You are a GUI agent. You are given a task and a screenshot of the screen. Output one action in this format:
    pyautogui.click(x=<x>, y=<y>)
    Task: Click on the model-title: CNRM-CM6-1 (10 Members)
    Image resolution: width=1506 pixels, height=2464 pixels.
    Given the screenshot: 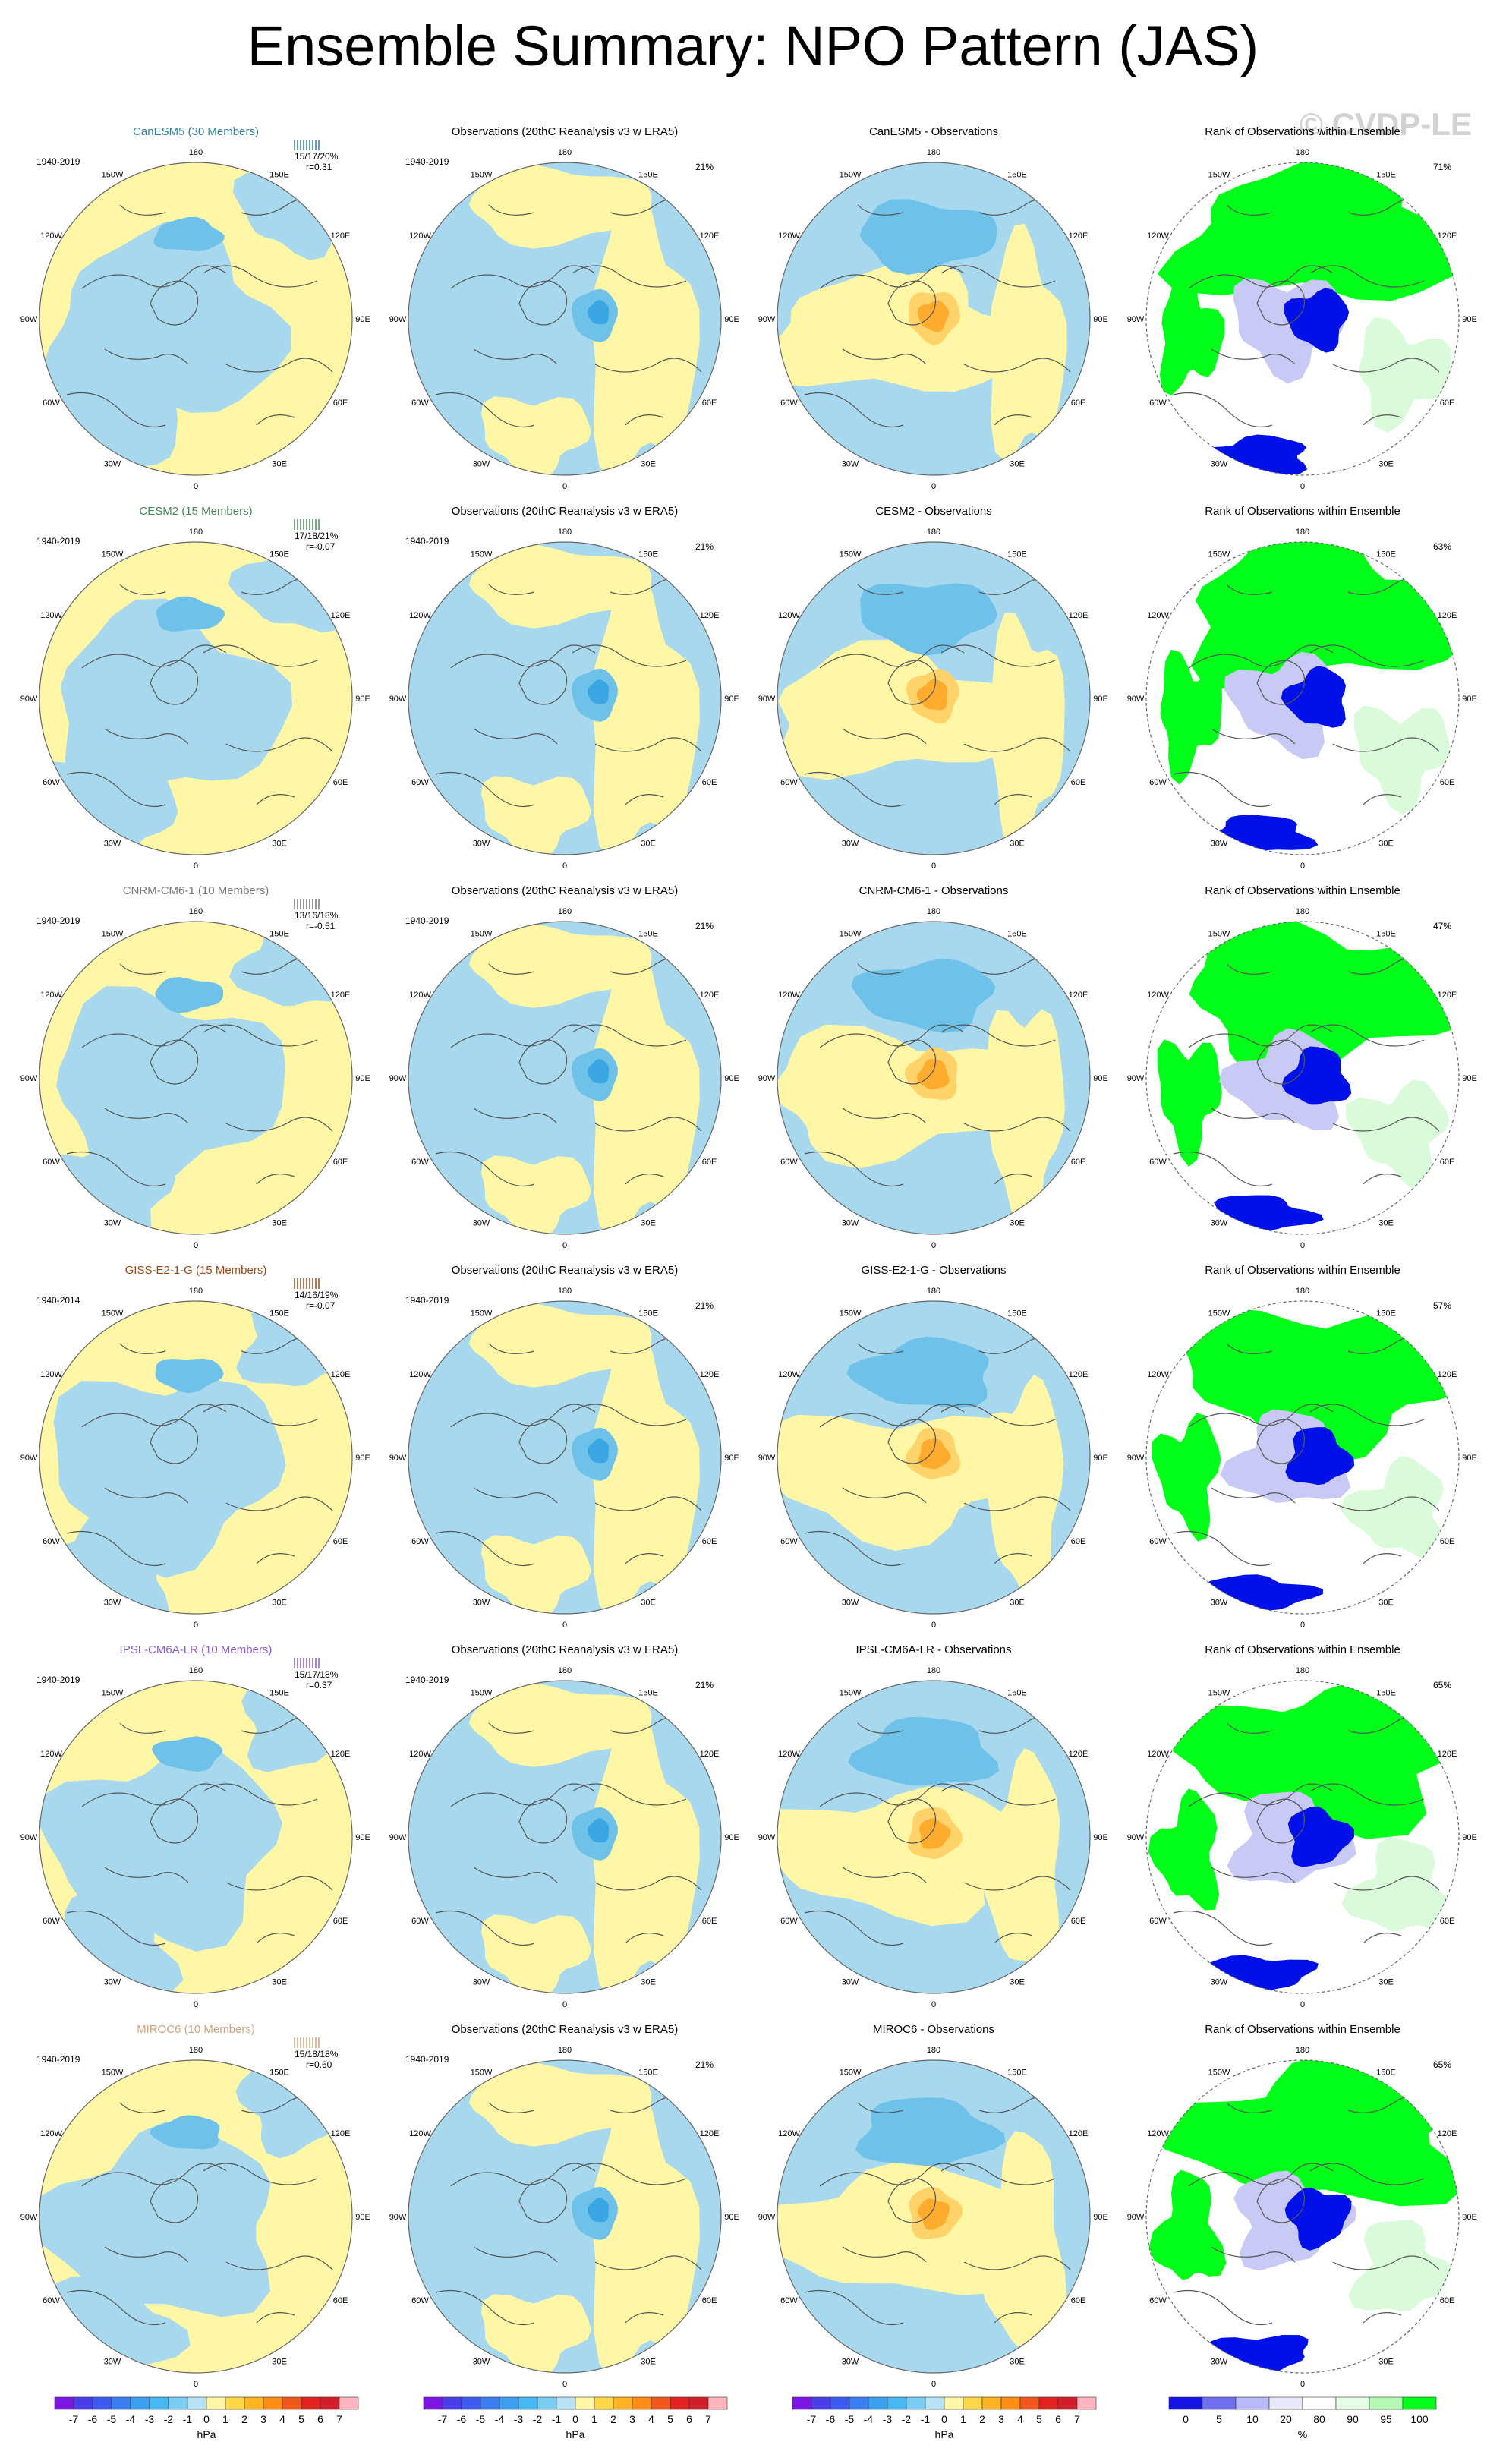 What is the action you would take?
    pyautogui.click(x=196, y=891)
    